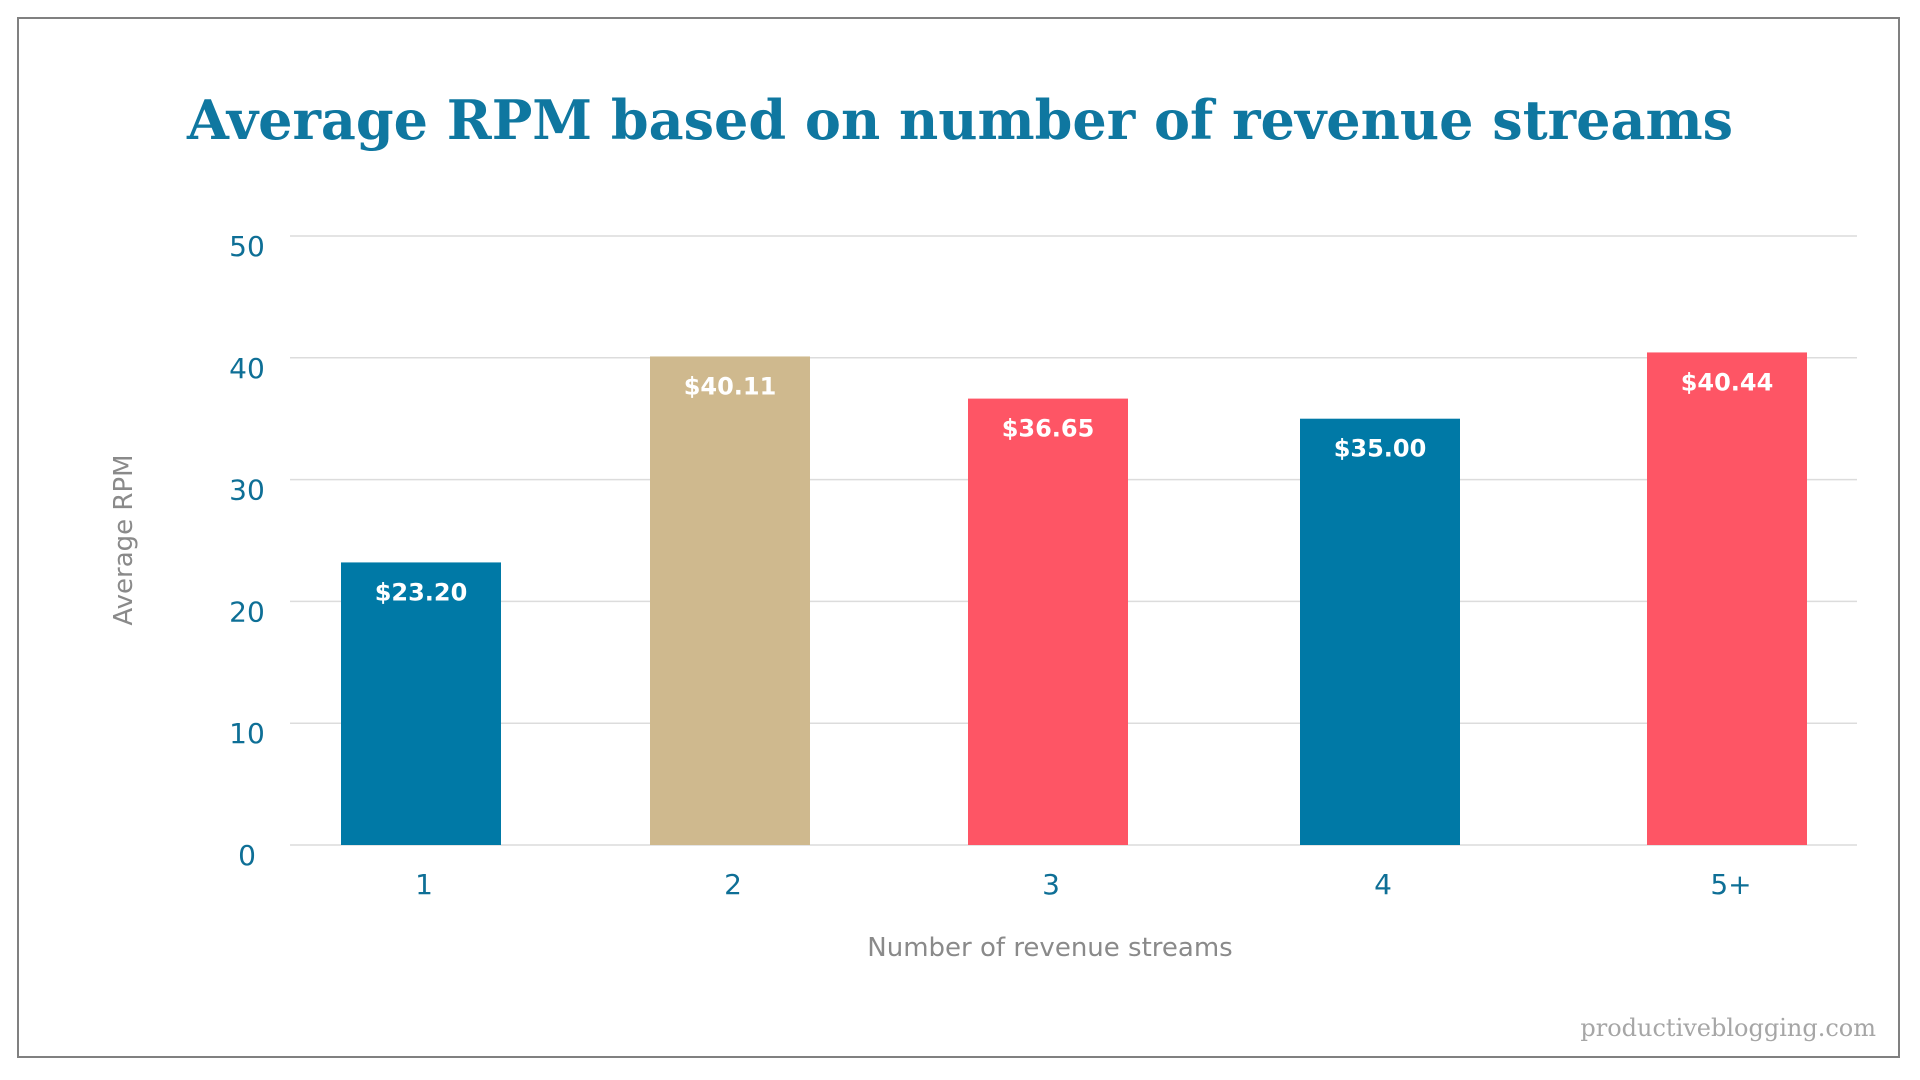 The width and height of the screenshot is (1920, 1080). What do you see at coordinates (424, 884) in the screenshot?
I see `x-tick-label: 1` at bounding box center [424, 884].